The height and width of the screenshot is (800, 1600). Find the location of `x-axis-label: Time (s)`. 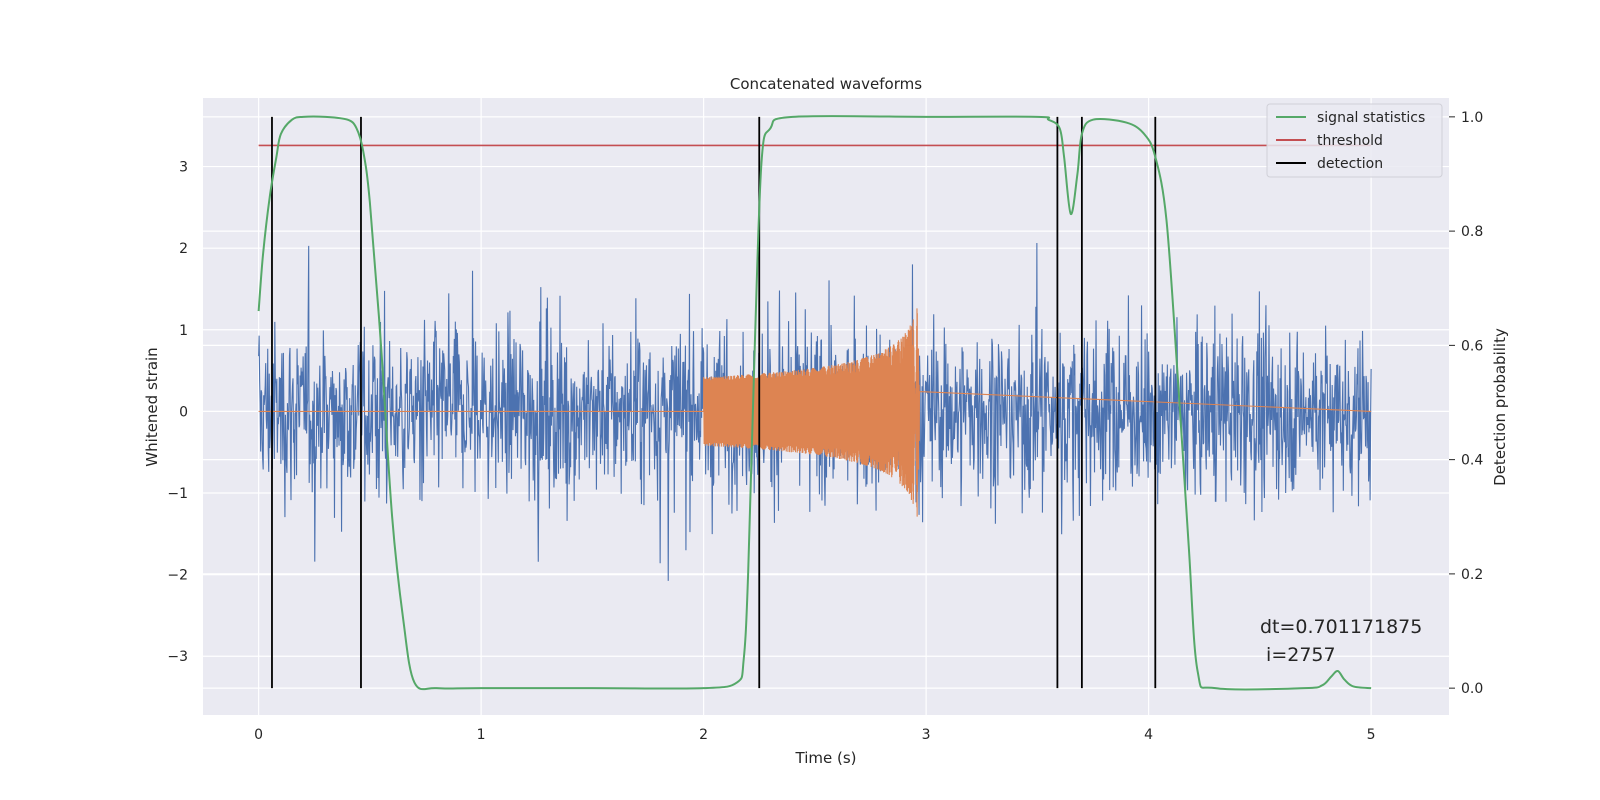

x-axis-label: Time (s) is located at coordinates (826, 758).